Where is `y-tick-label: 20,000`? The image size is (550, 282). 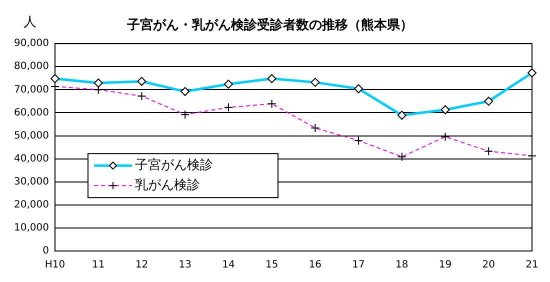 y-tick-label: 20,000 is located at coordinates (31, 205).